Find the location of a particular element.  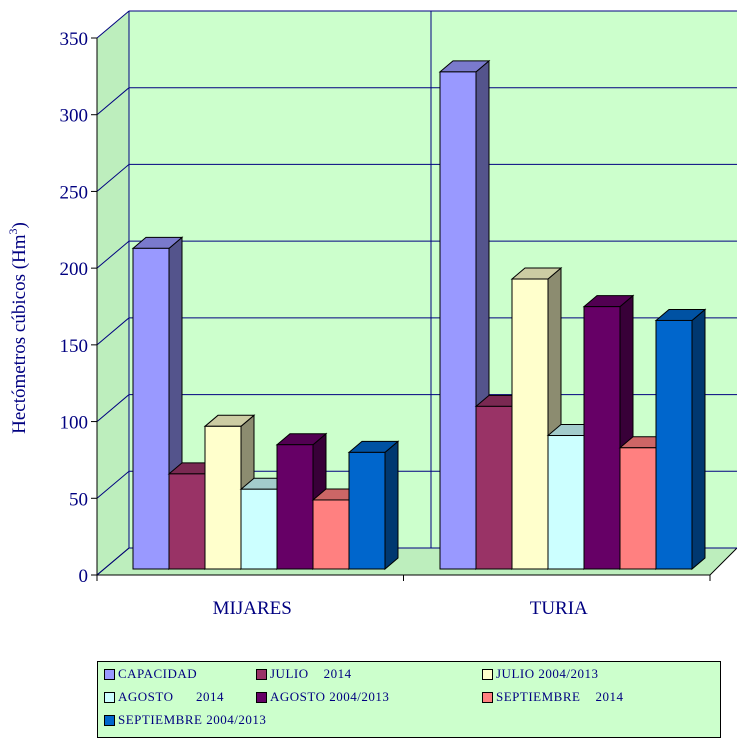

y-axis-label: Hectómetros cúbicos (Hm3) is located at coordinates (18, 328).